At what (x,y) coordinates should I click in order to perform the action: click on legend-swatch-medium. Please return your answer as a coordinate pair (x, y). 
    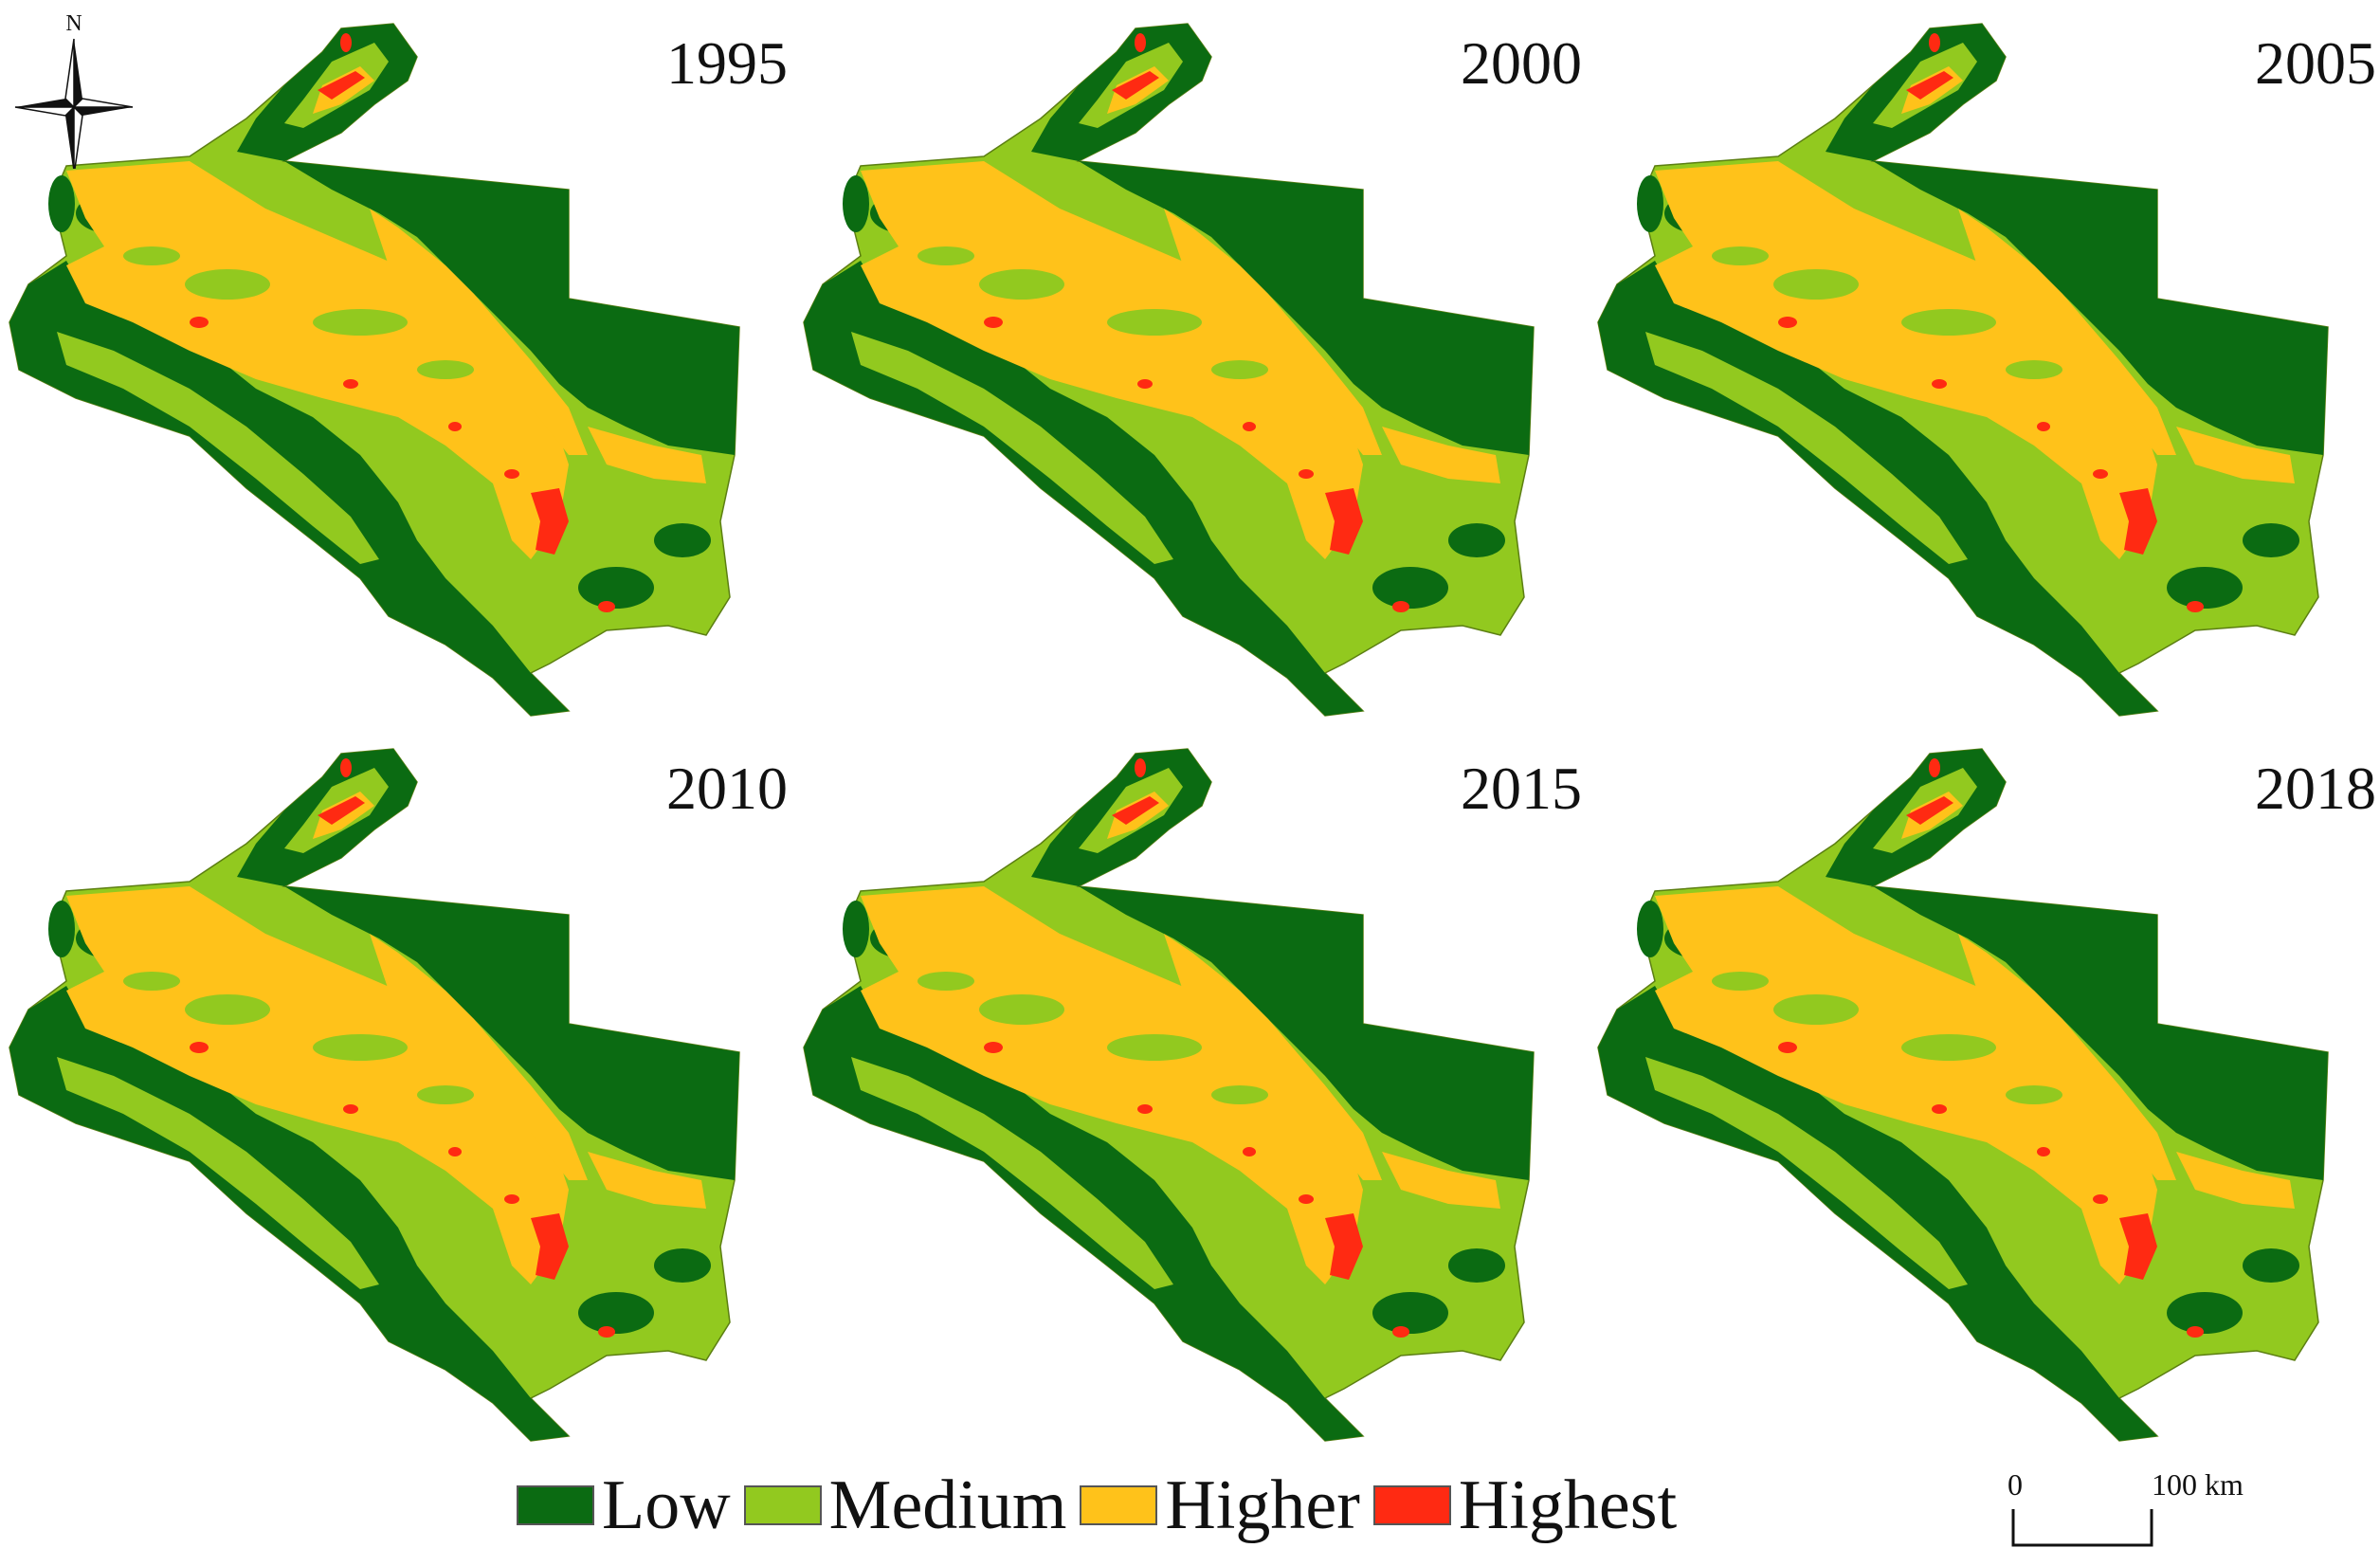
    Looking at the image, I should click on (783, 1505).